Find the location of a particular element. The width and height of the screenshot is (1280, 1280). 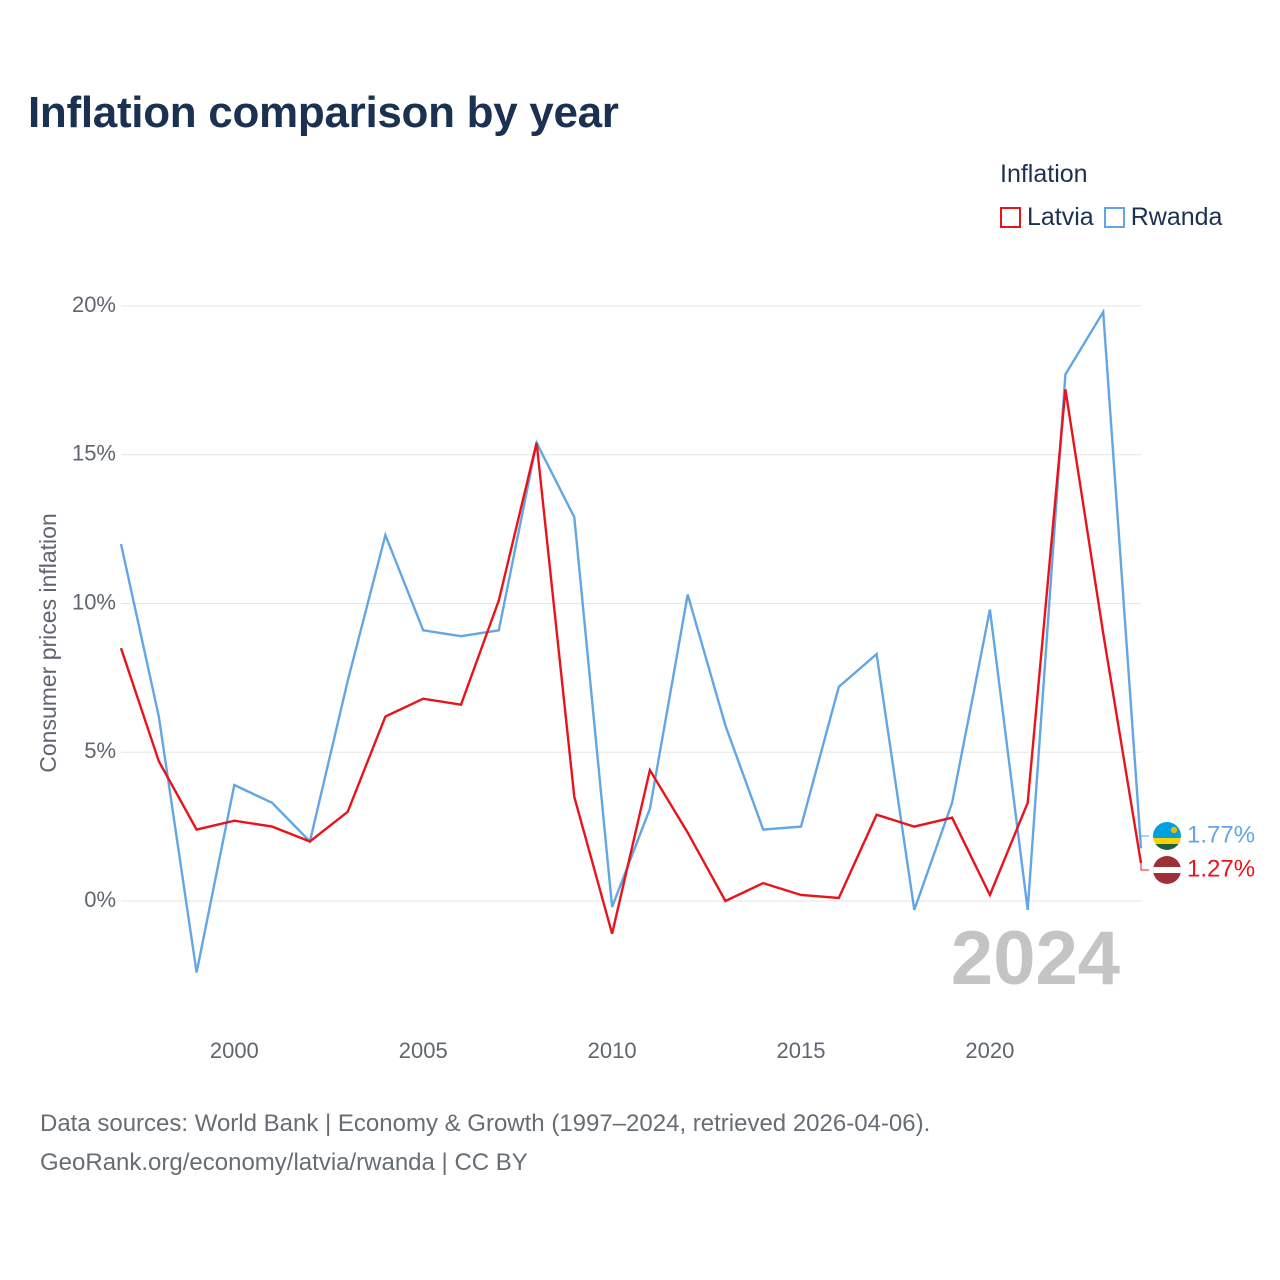

end-value-rwanda: 1.77% is located at coordinates (1221, 834).